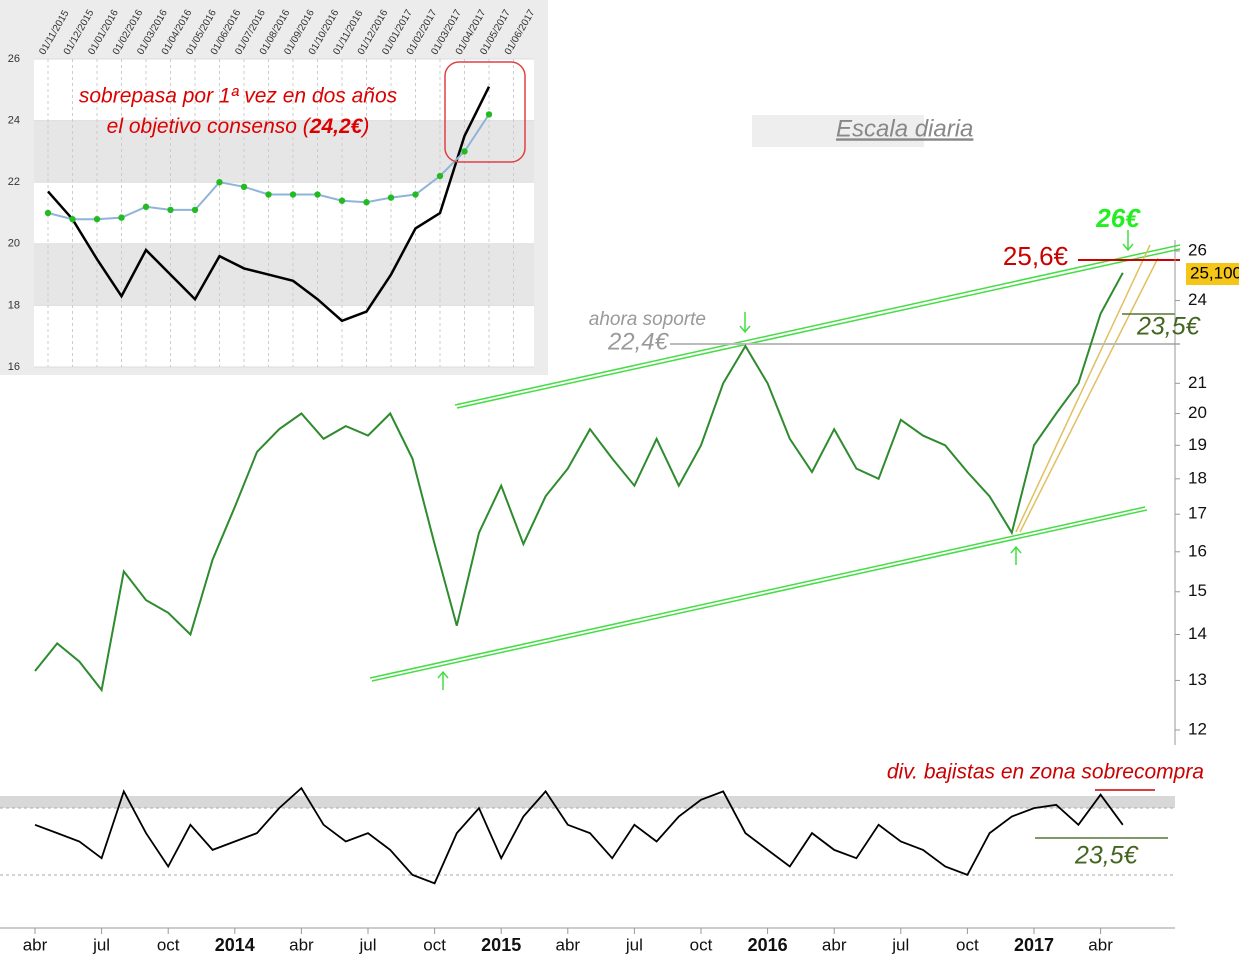  Describe the element at coordinates (1197, 679) in the screenshot. I see `y-tick-label: 13` at that location.